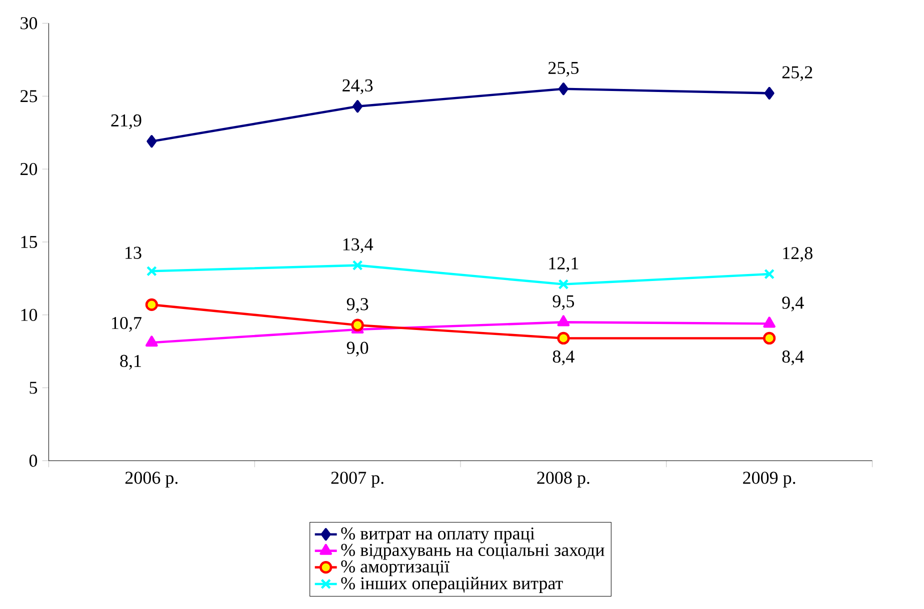  I want to click on y-tick-label: 30, so click(29, 23).